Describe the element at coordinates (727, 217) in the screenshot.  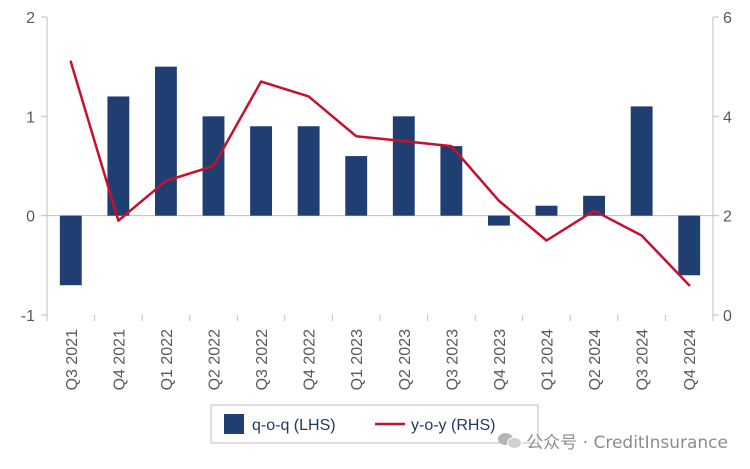
I see `right-tick-label: 2` at that location.